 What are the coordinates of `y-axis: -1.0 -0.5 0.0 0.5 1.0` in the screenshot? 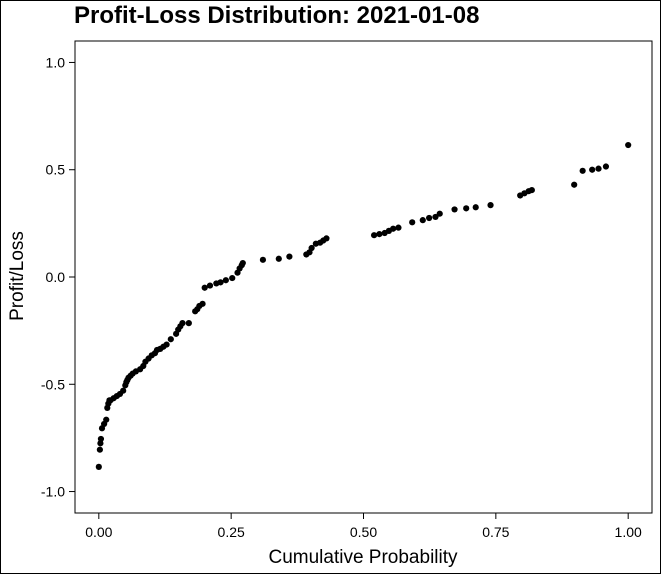 It's located at (58, 277).